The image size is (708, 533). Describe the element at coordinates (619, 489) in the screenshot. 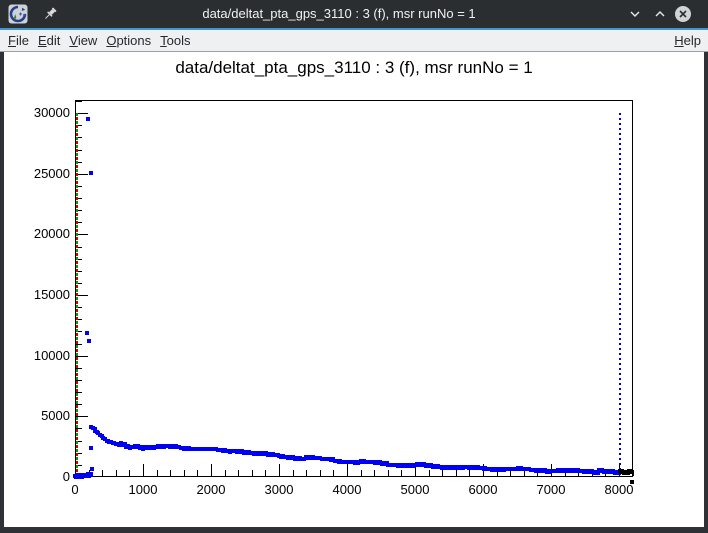

I see `x-tick-label: 8000` at that location.